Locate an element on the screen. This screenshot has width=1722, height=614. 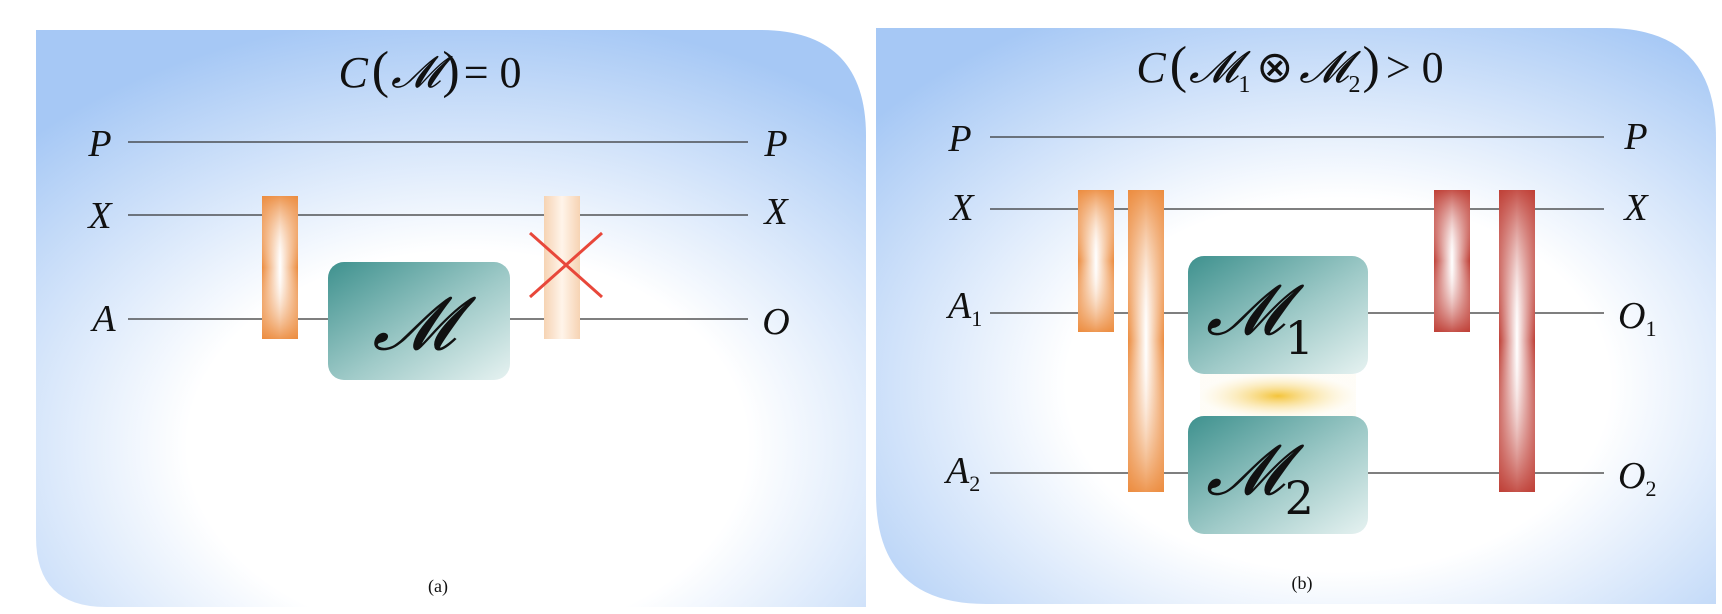
label-p-left-b: P is located at coordinates (959, 139).